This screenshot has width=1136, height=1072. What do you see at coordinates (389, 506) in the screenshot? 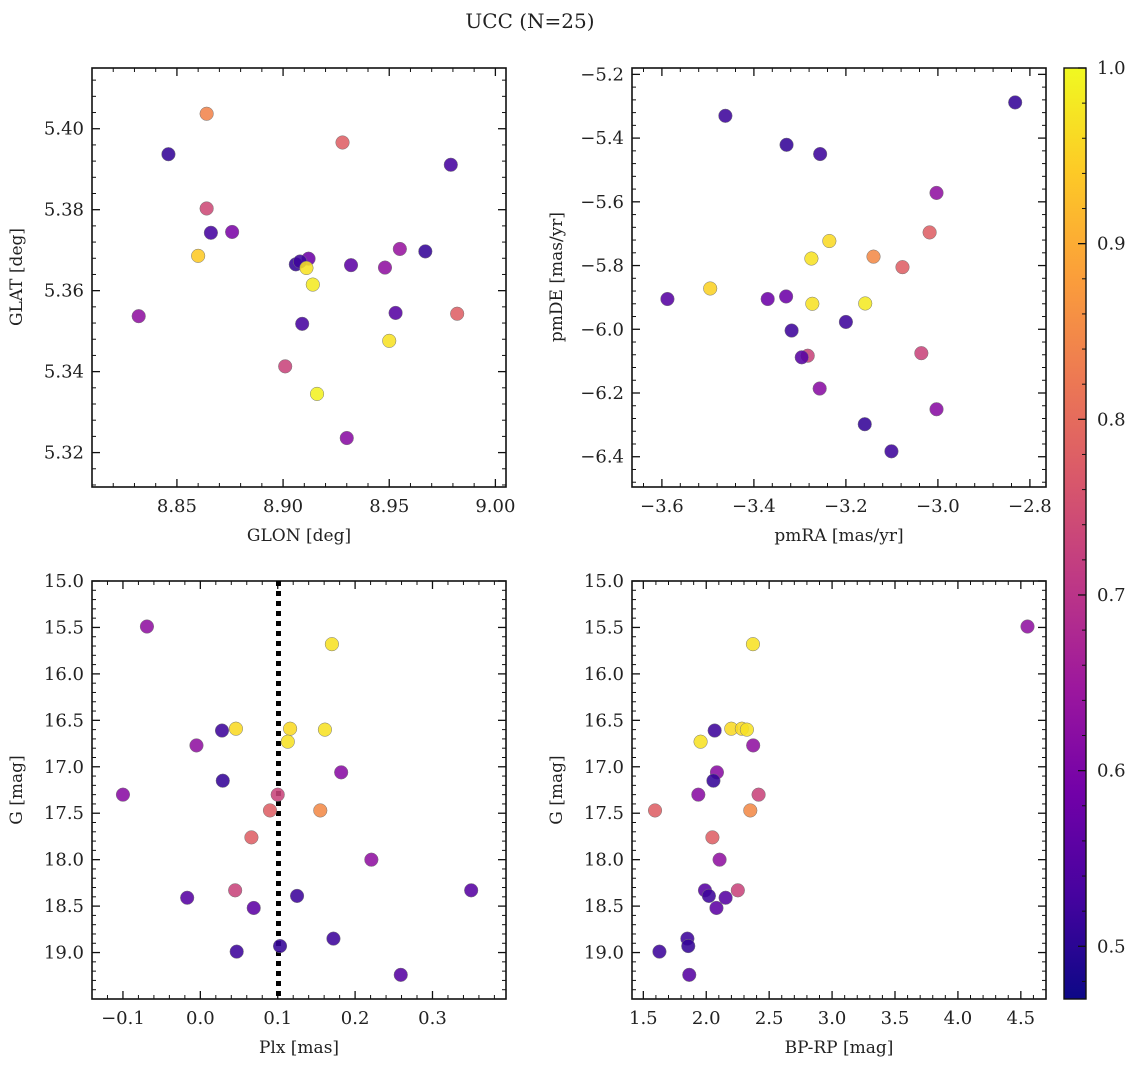
I see `x-tick-label: 8.95` at bounding box center [389, 506].